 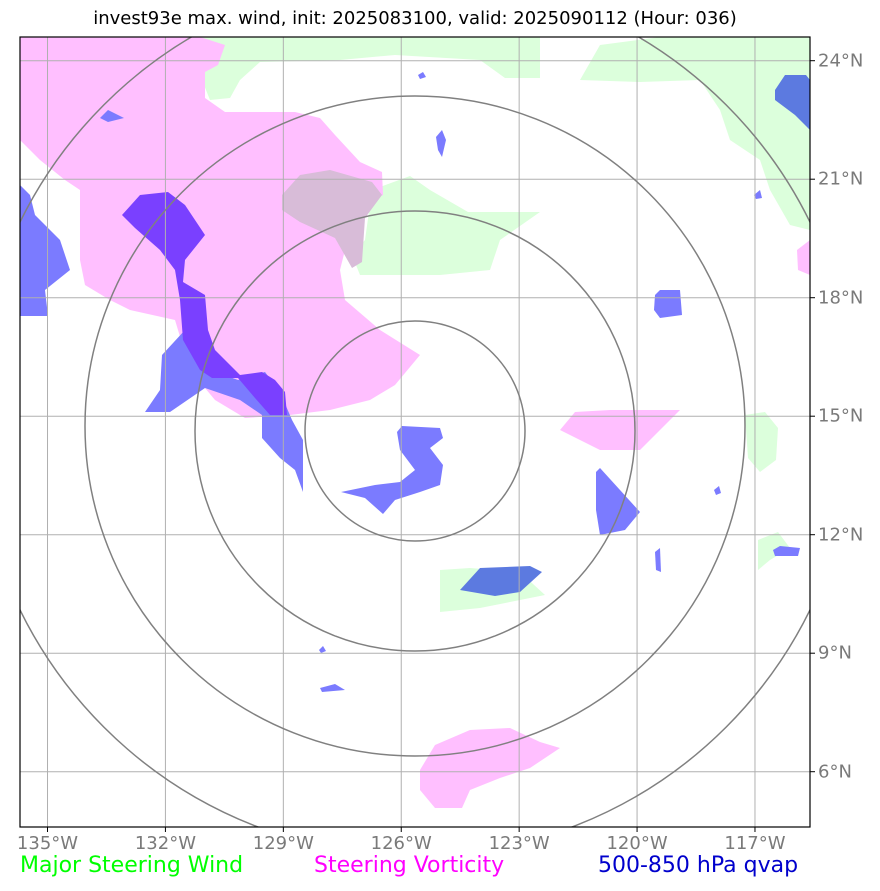 What do you see at coordinates (792, 102) in the screenshot?
I see `qvap-region-northeast` at bounding box center [792, 102].